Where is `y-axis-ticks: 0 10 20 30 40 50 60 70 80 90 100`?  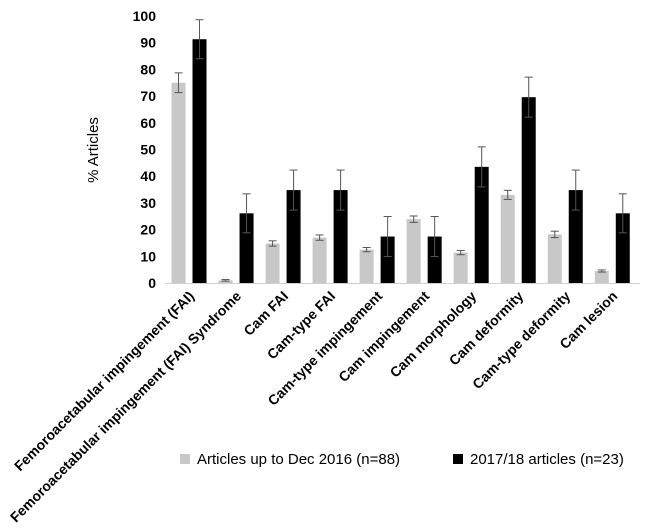 y-axis-ticks: 0 10 20 30 40 50 60 70 80 90 100 is located at coordinates (145, 149).